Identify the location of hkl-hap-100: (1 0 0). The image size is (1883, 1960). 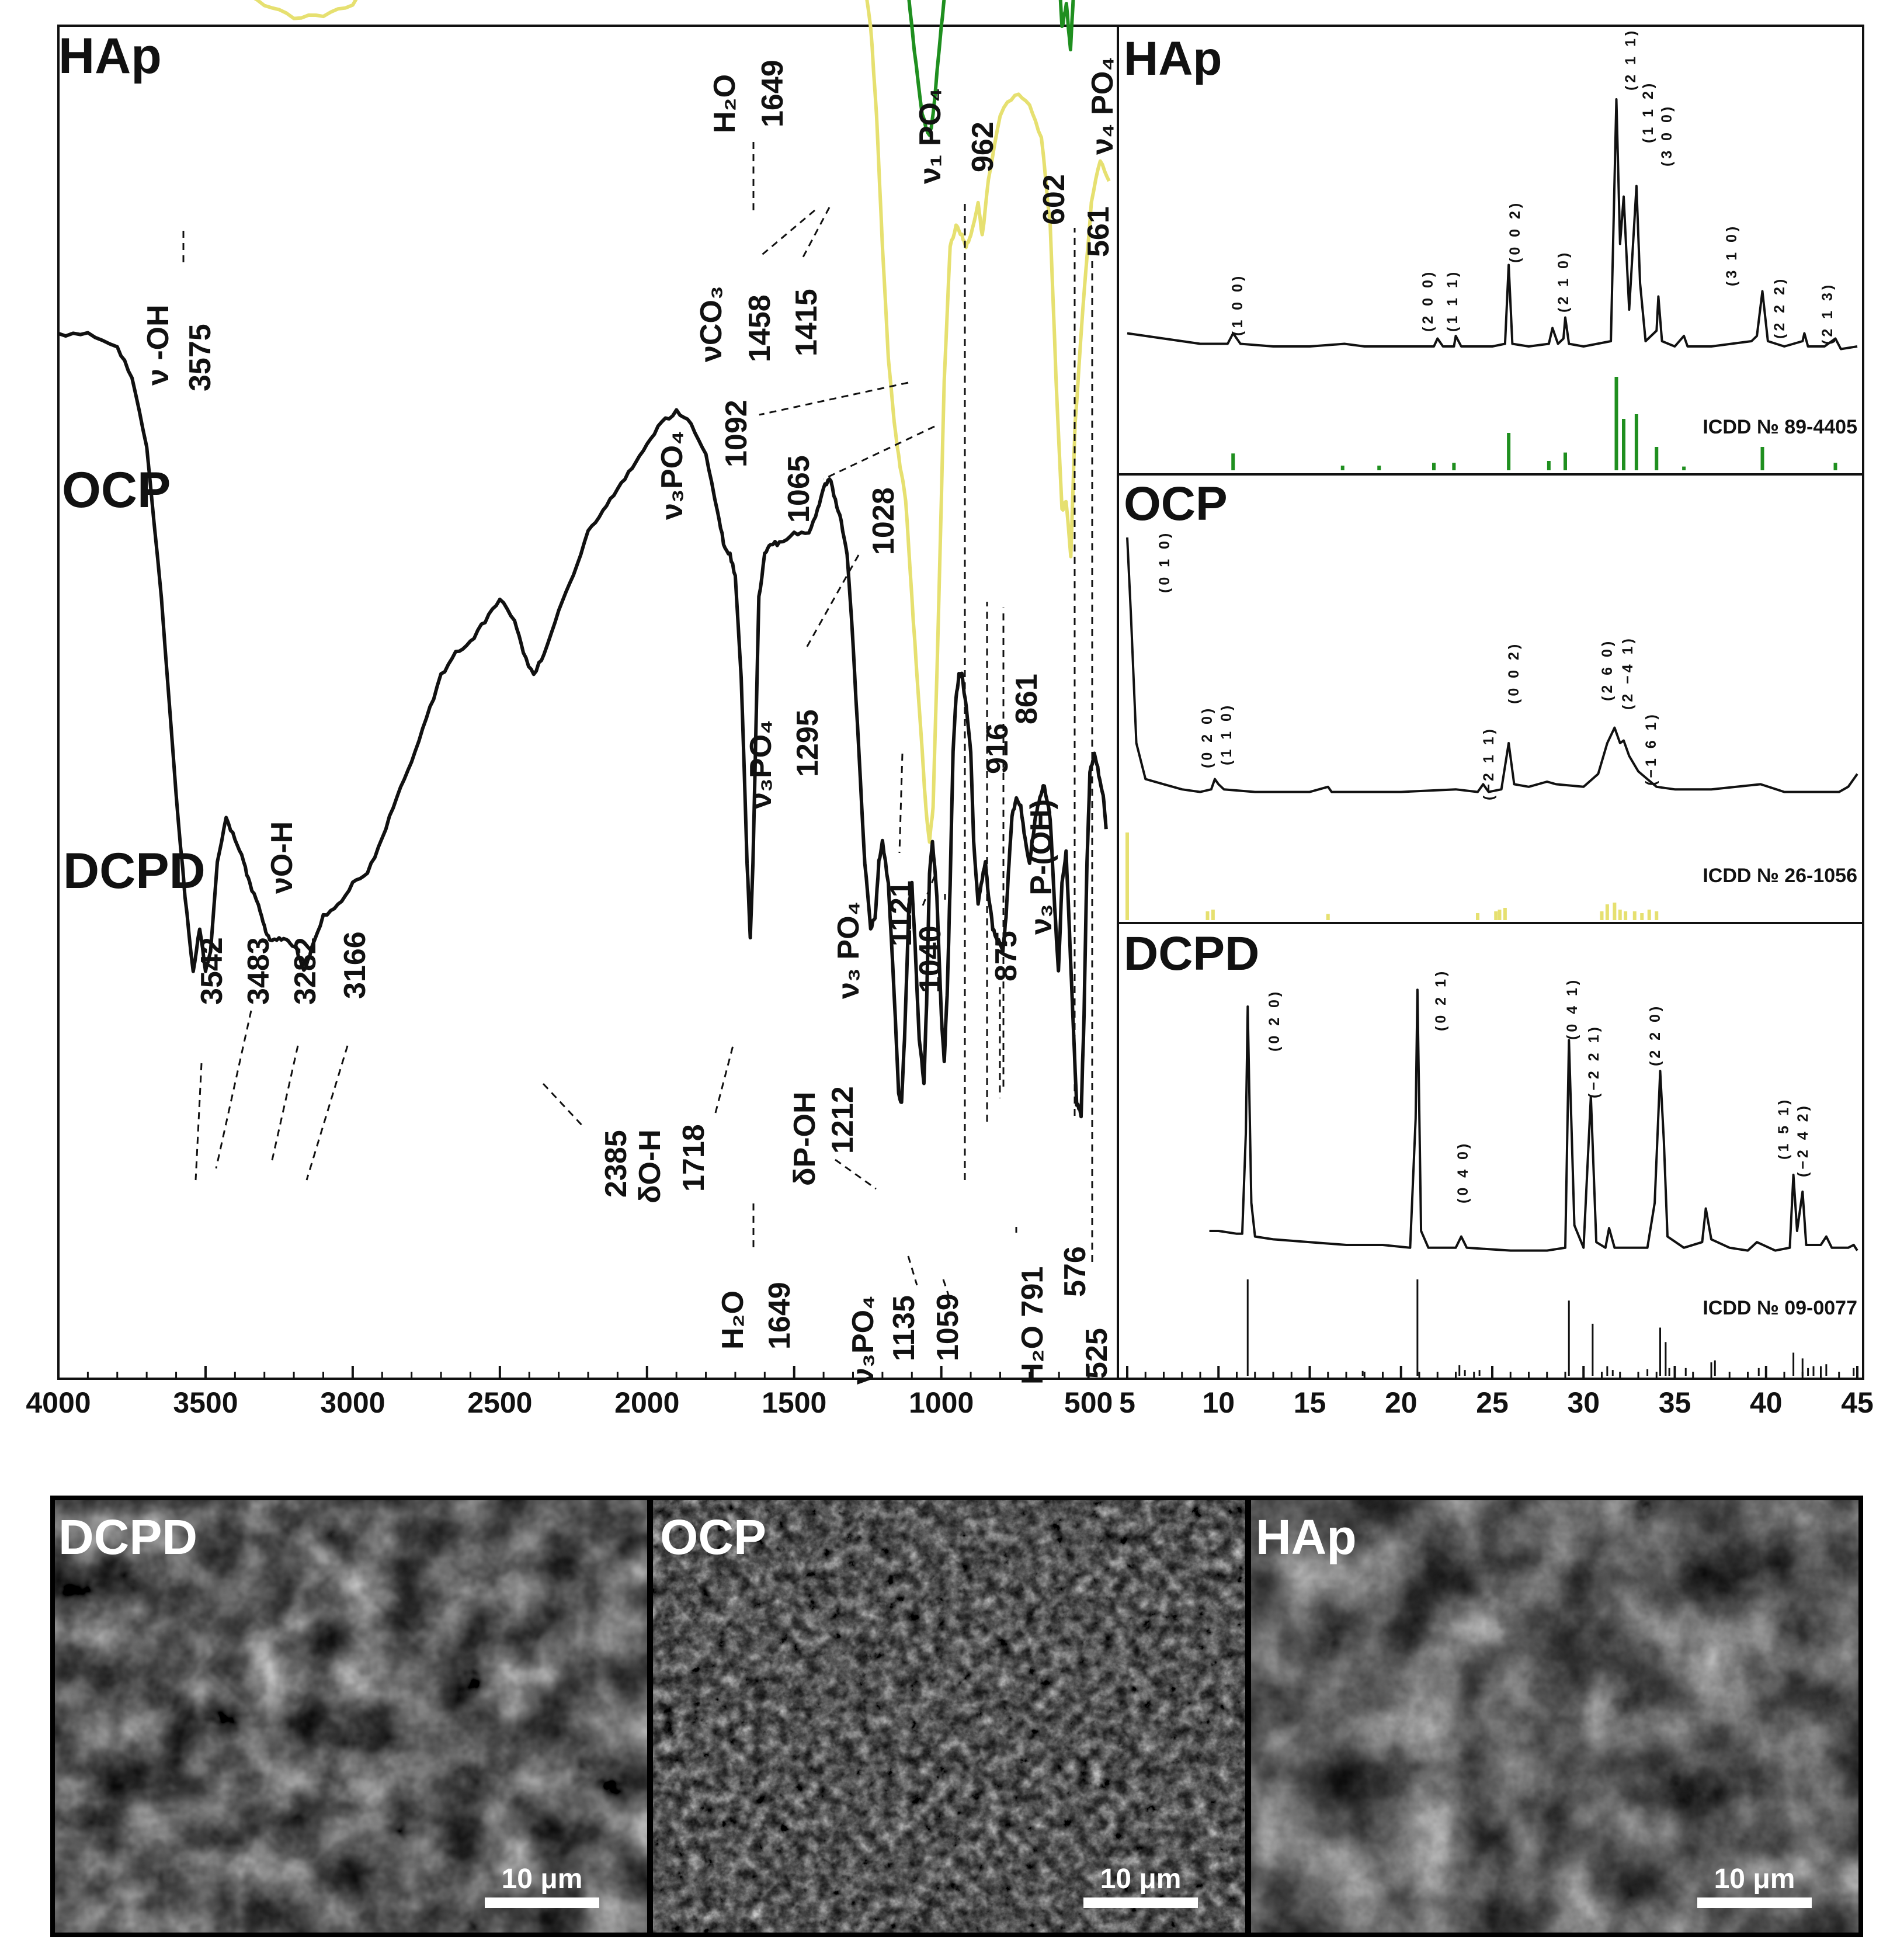
(1237, 304).